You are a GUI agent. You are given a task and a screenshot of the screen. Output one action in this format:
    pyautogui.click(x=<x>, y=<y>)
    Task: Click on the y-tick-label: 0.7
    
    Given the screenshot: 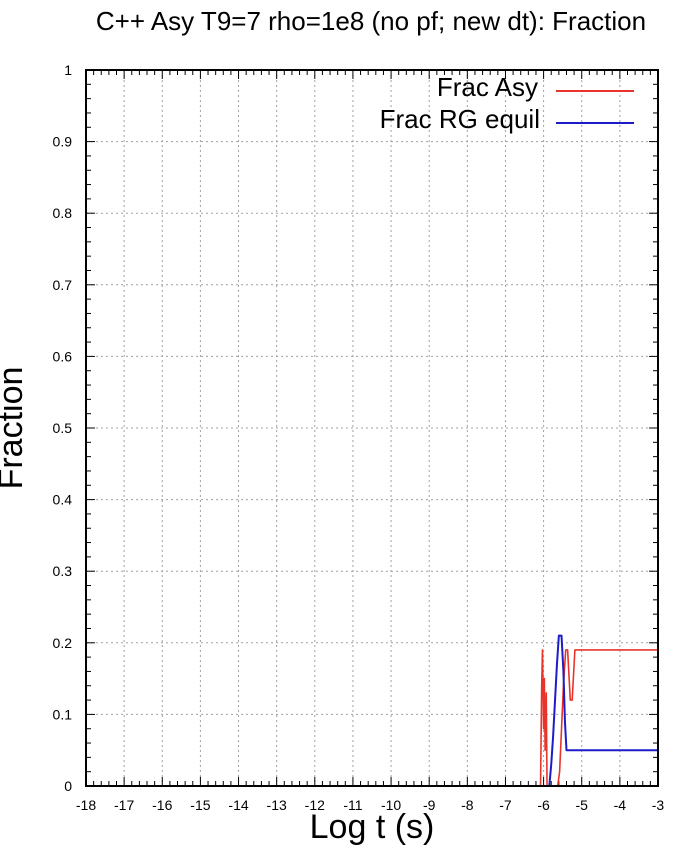 What is the action you would take?
    pyautogui.click(x=63, y=285)
    